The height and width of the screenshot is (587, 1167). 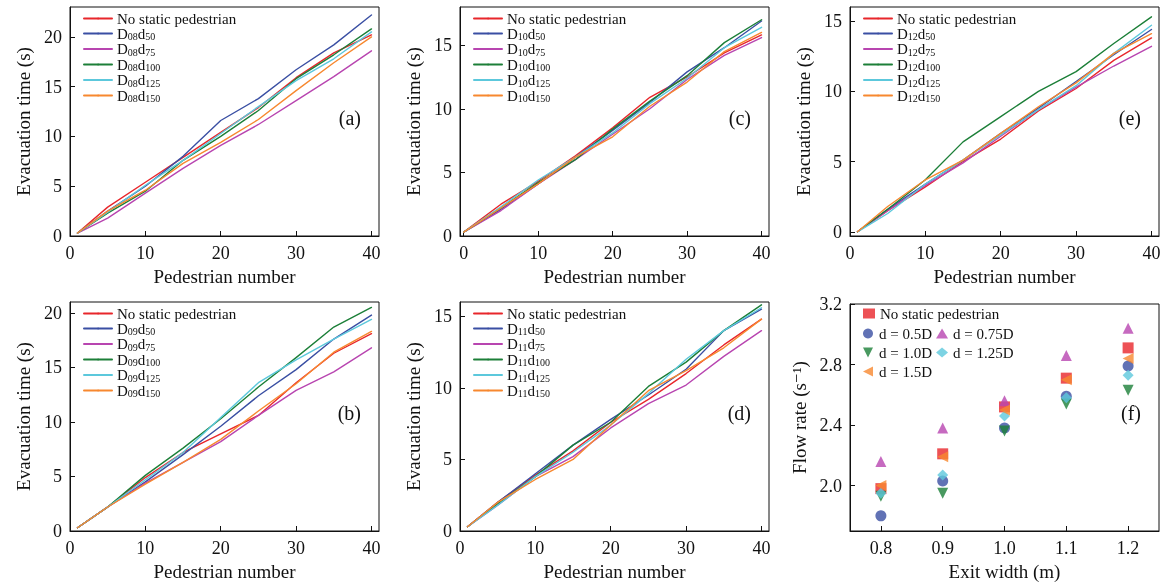 What do you see at coordinates (942, 548) in the screenshot?
I see `x-tick-label: 0.9` at bounding box center [942, 548].